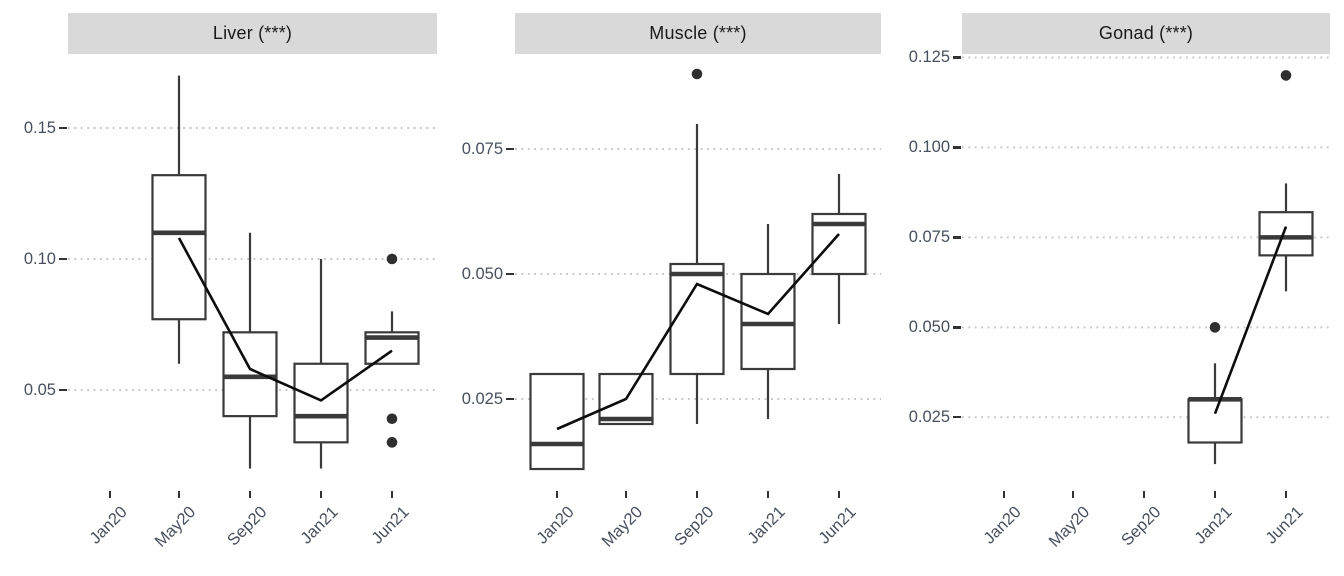 The height and width of the screenshot is (576, 1344). I want to click on facet-strip: Gonad (***), so click(1146, 33).